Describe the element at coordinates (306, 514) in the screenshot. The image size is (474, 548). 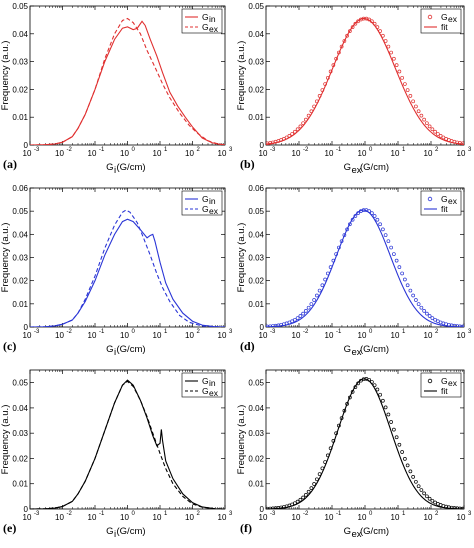
I see `x-tick-exponent: -2` at that location.